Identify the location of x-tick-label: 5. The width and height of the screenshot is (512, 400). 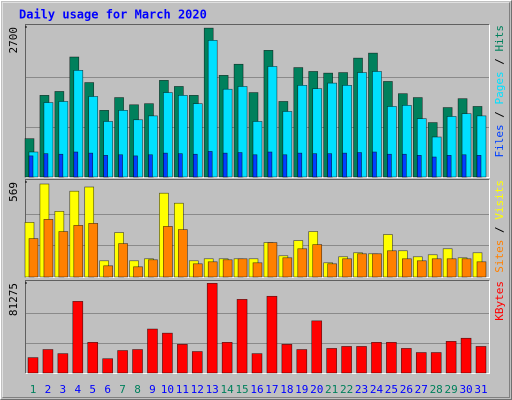
(92, 389).